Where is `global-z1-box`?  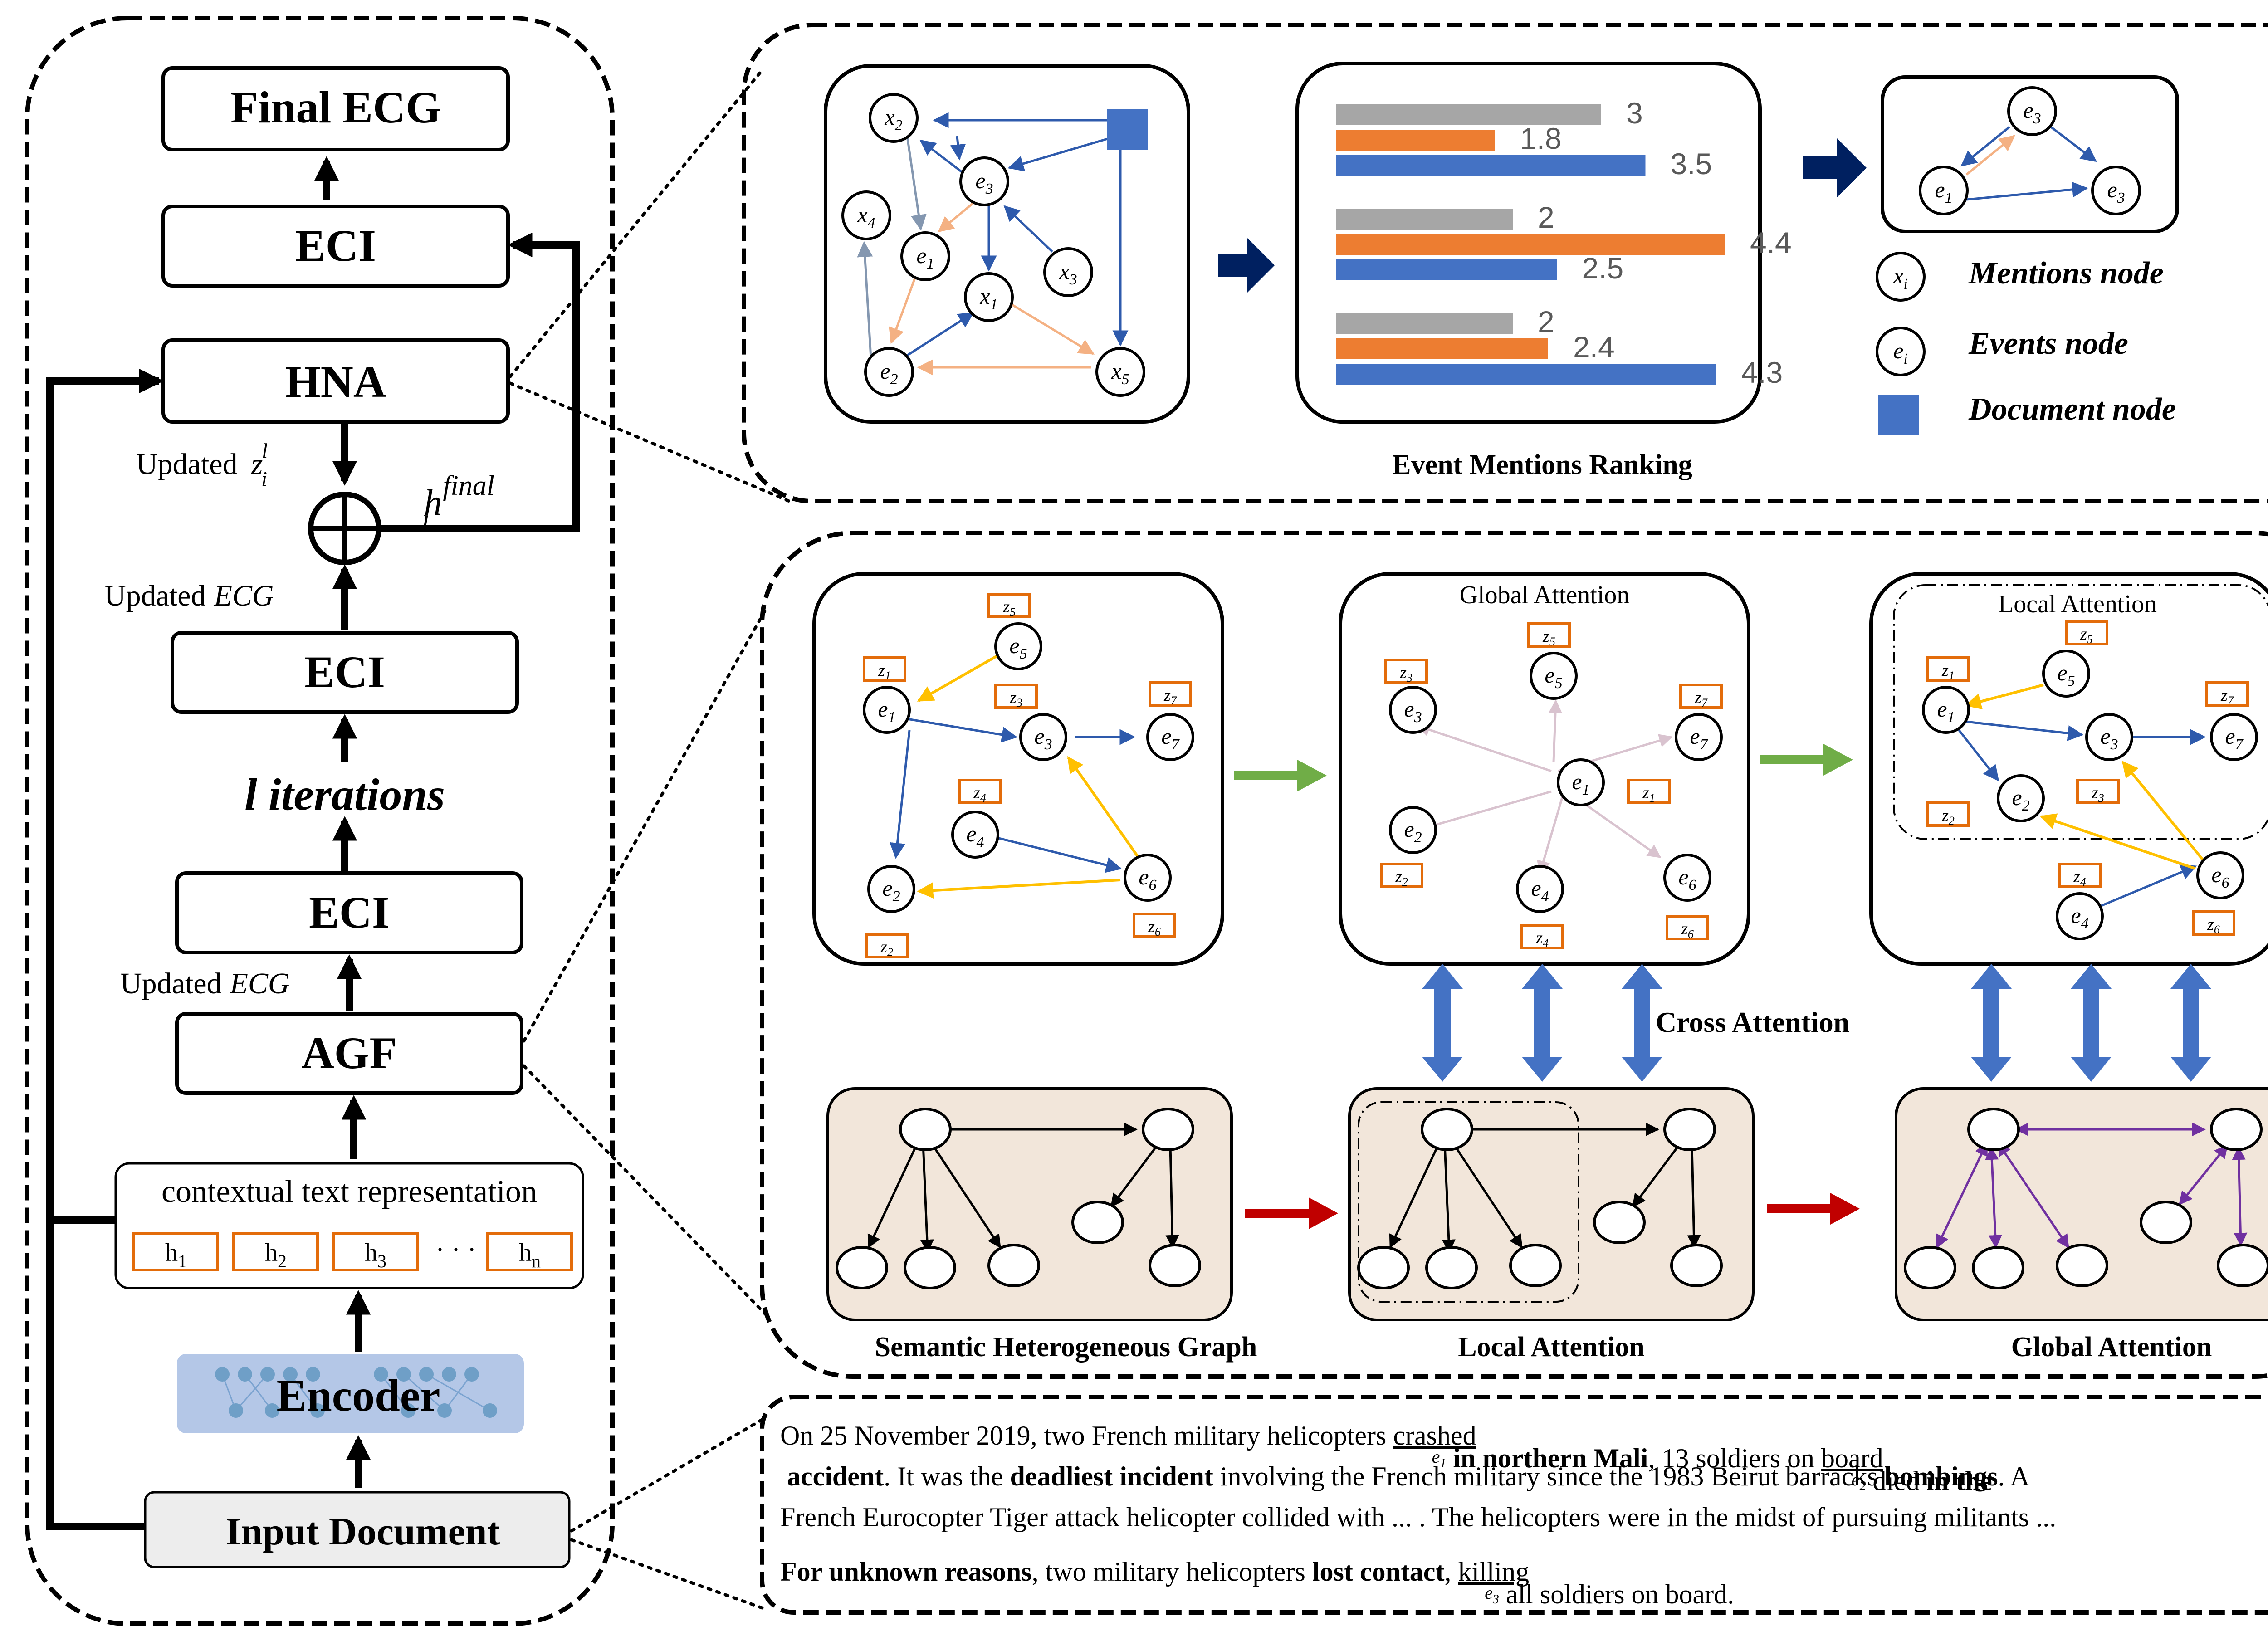 global-z1-box is located at coordinates (1649, 791).